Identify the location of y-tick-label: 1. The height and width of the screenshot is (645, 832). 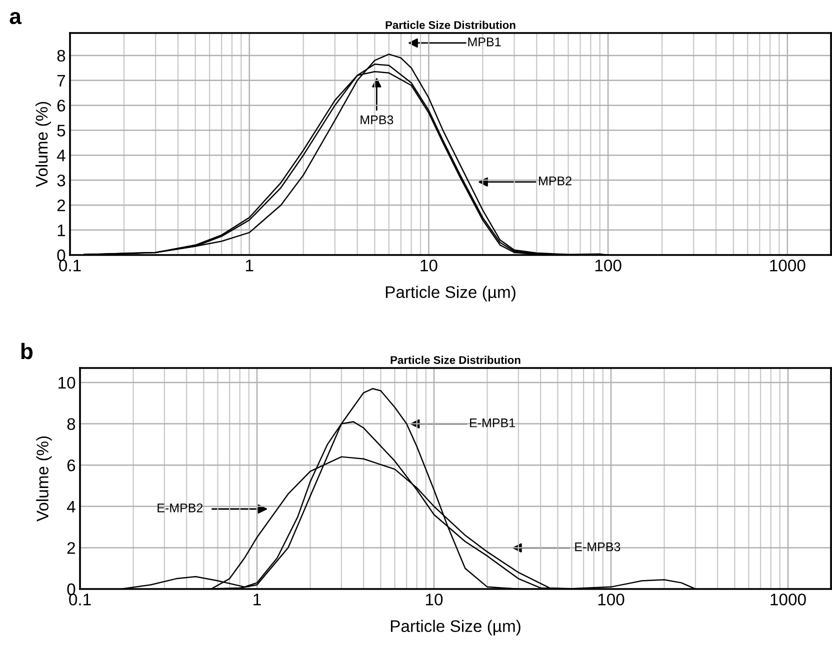
(62, 230).